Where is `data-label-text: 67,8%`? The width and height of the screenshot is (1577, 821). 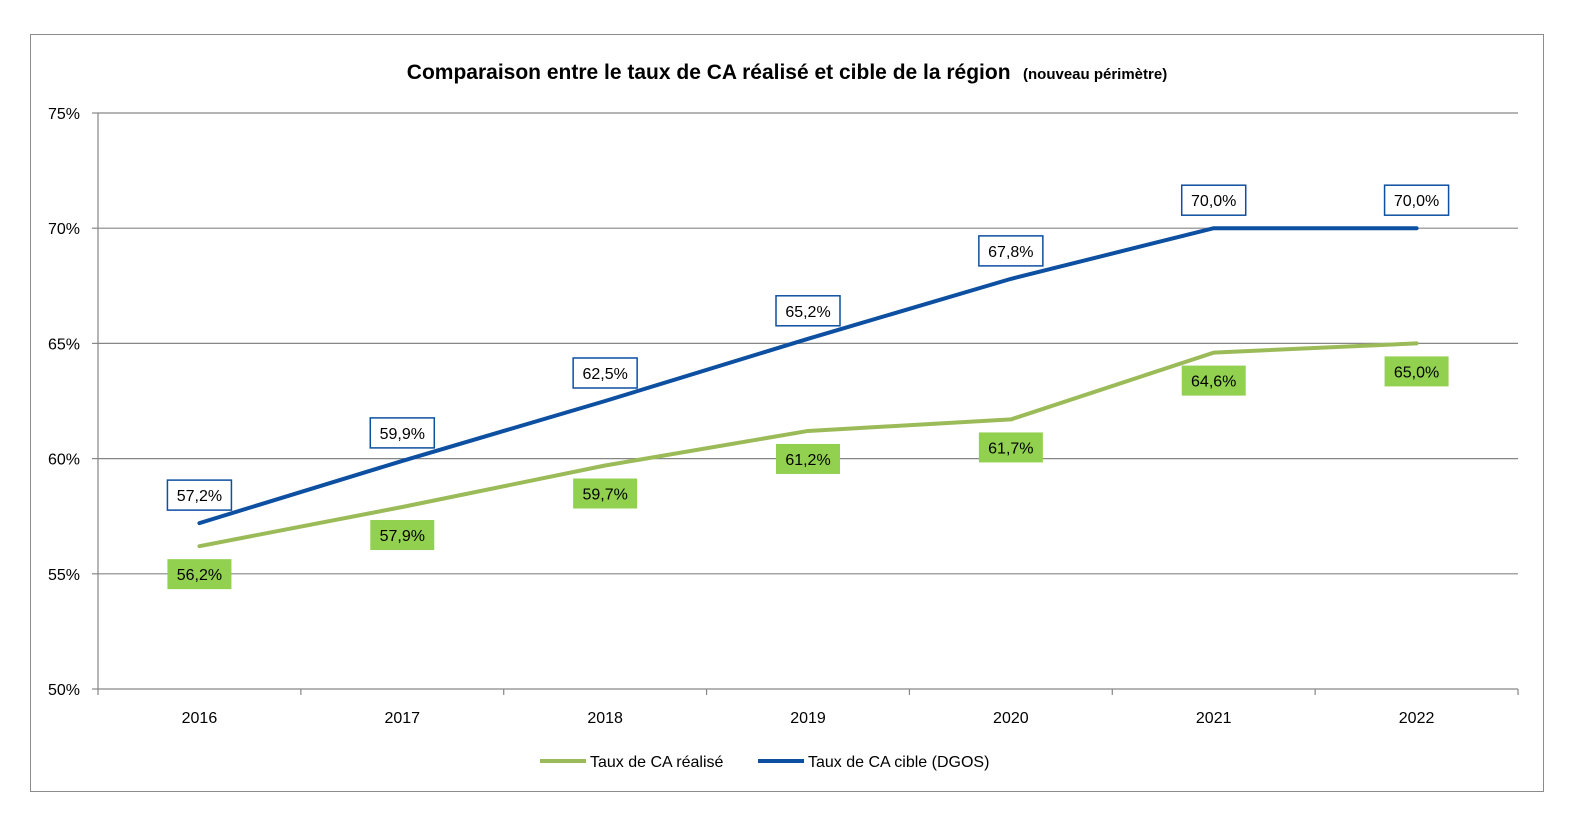 data-label-text: 67,8% is located at coordinates (1010, 252).